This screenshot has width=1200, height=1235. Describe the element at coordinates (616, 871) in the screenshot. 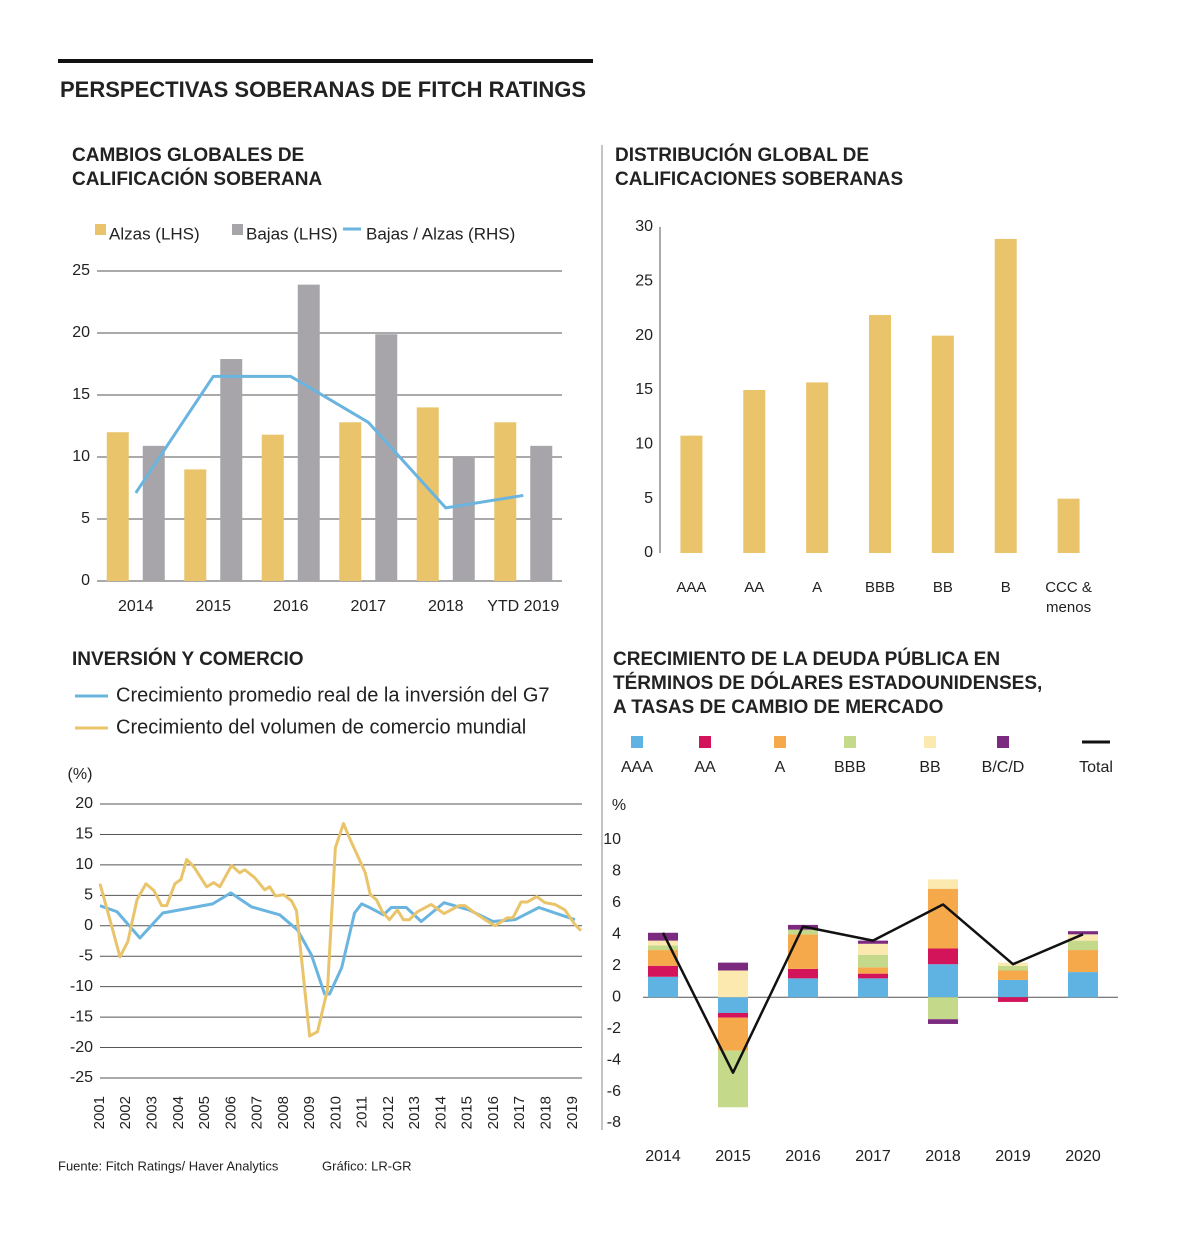

I see `y-tick-label: 8` at that location.